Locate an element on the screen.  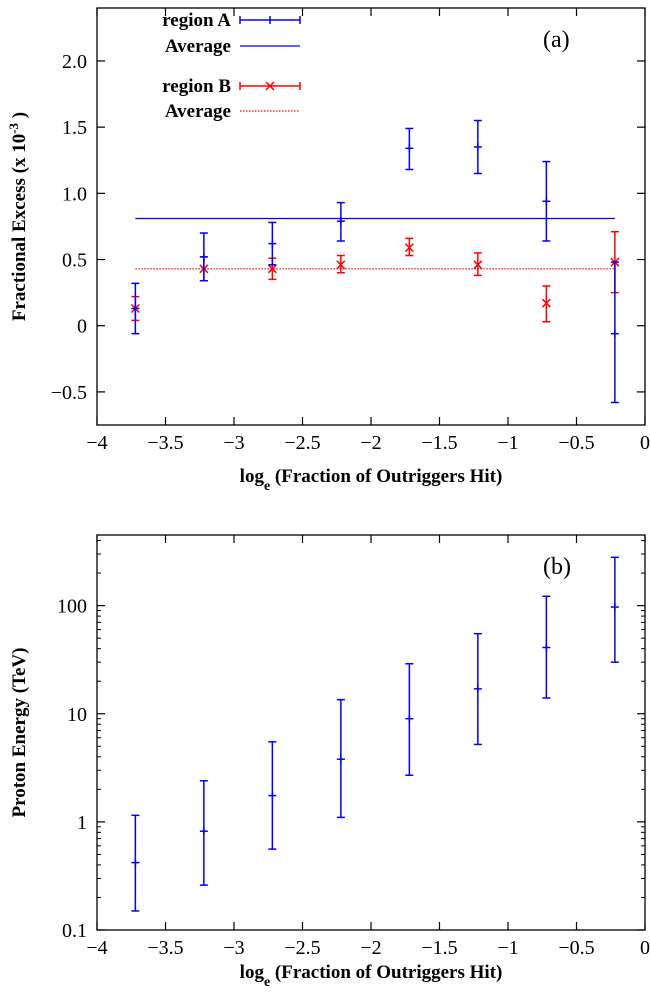
x-axis-label-a-rest: (Fraction of Outriggers Hit) is located at coordinates (386, 476).